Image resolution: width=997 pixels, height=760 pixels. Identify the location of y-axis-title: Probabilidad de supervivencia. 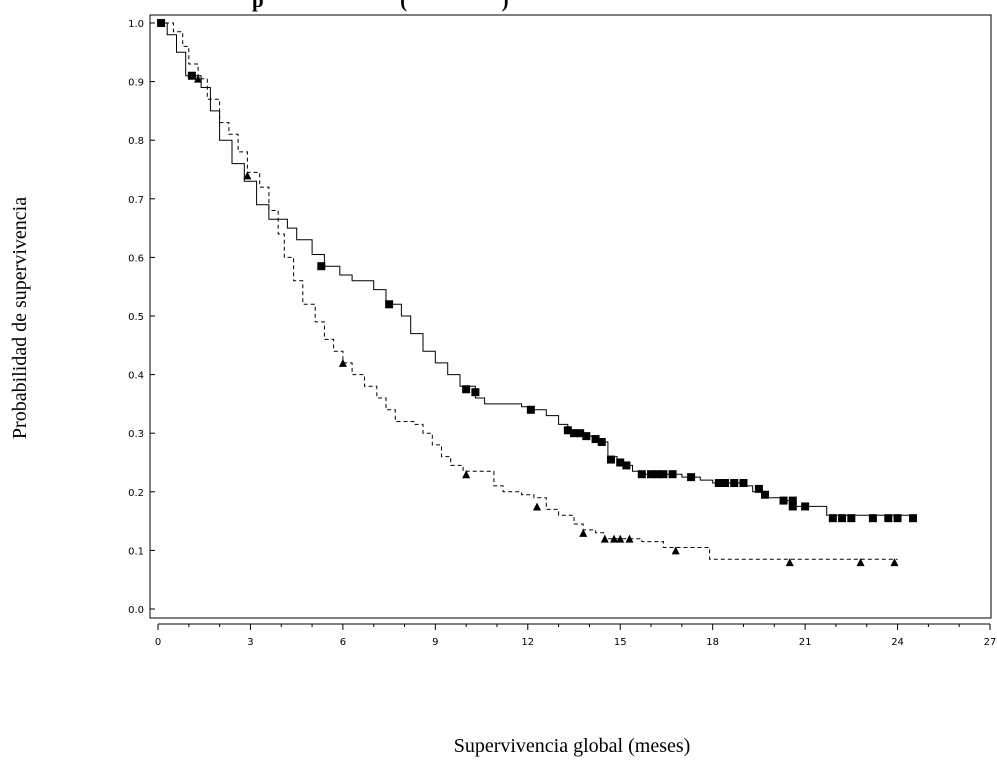
(20, 318).